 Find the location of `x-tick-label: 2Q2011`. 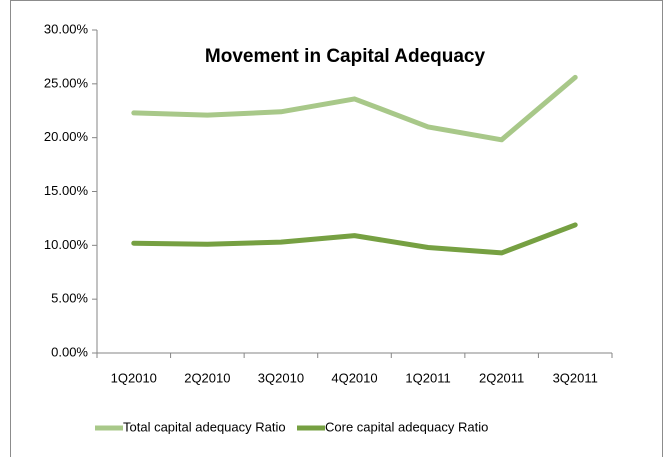

x-tick-label: 2Q2011 is located at coordinates (501, 377).